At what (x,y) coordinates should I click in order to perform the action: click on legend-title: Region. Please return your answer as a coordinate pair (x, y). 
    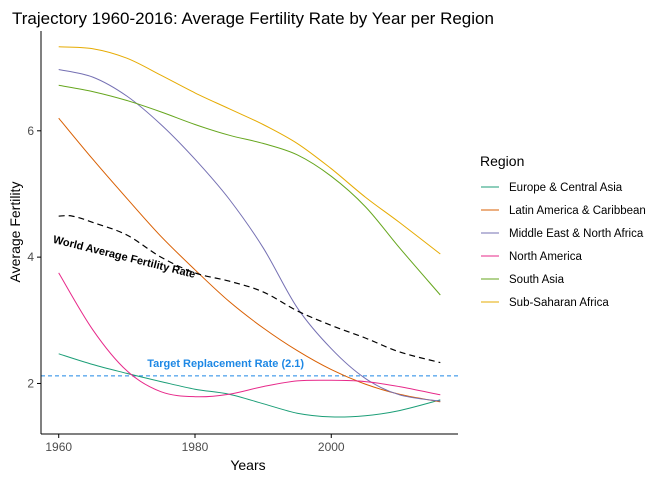
    Looking at the image, I should click on (502, 161).